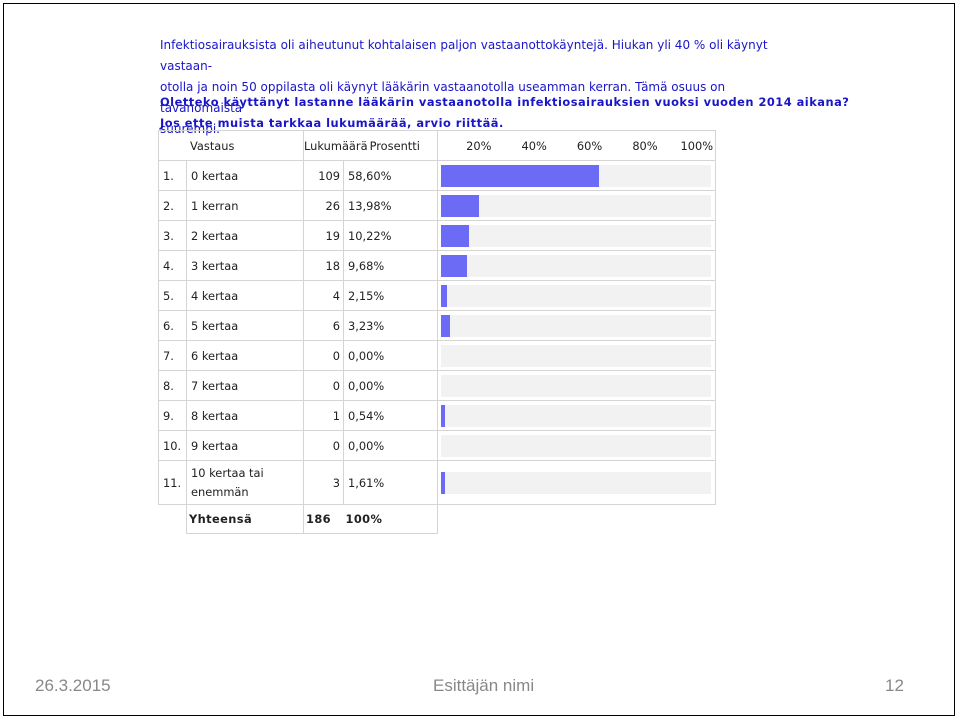 Image resolution: width=960 pixels, height=720 pixels. I want to click on table-row: 8. 7 kertaa 0 0,00%, so click(437, 385).